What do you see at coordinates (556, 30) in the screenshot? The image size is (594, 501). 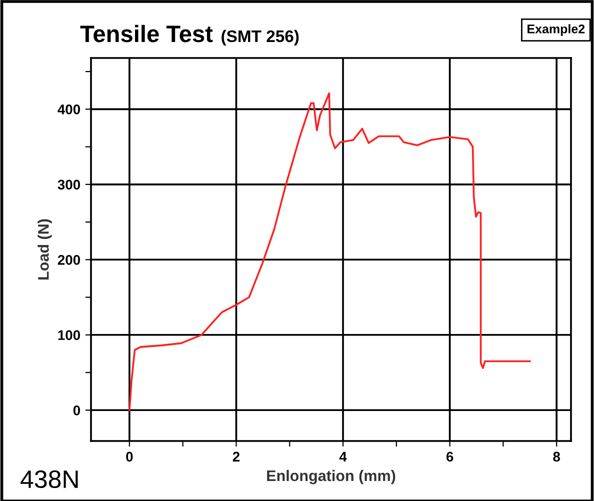 I see `text: Example2` at bounding box center [556, 30].